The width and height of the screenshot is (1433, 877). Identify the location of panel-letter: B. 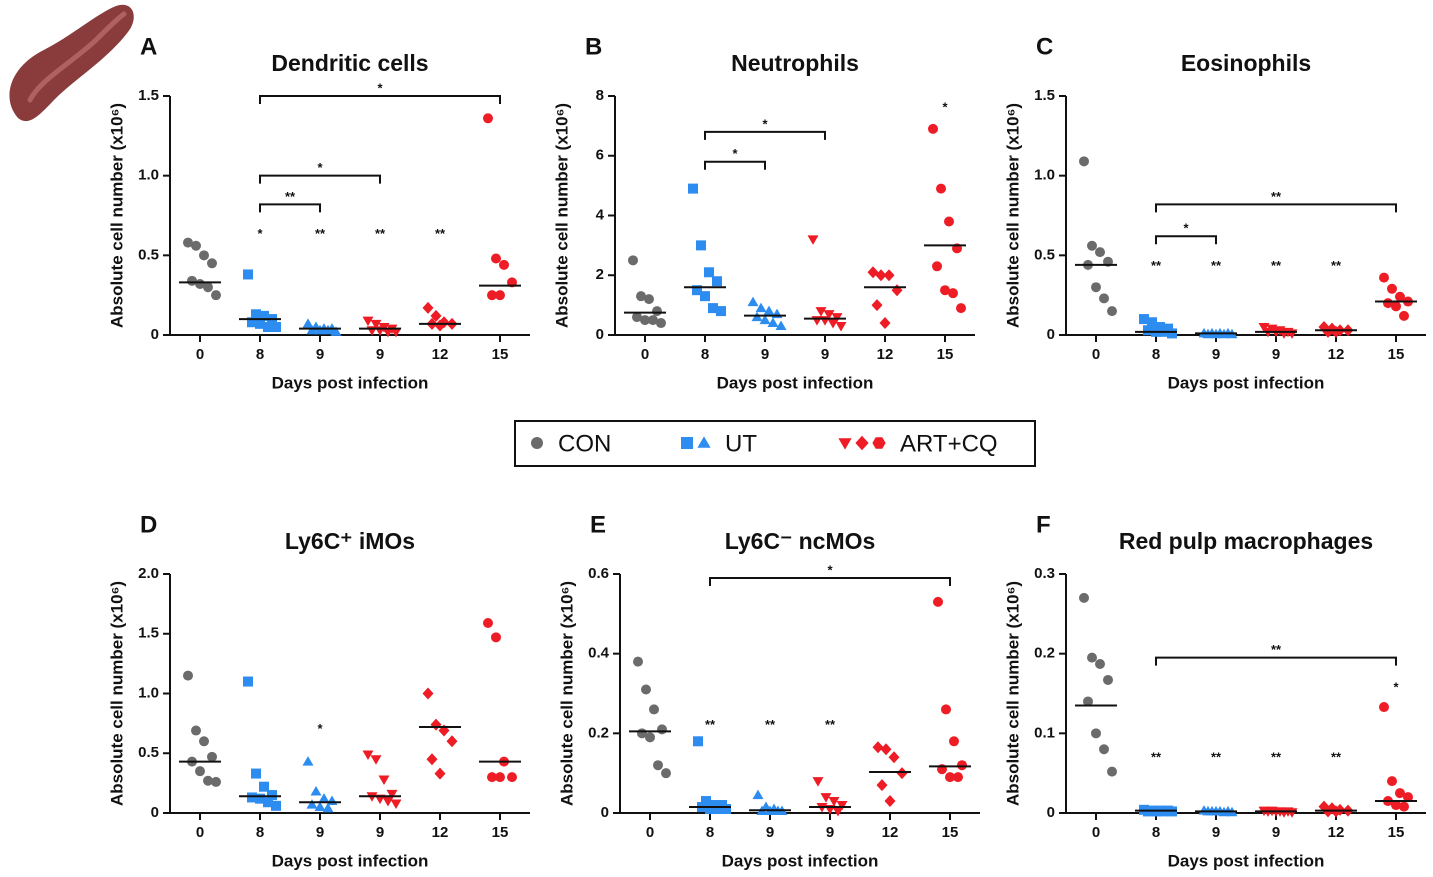
(593, 46).